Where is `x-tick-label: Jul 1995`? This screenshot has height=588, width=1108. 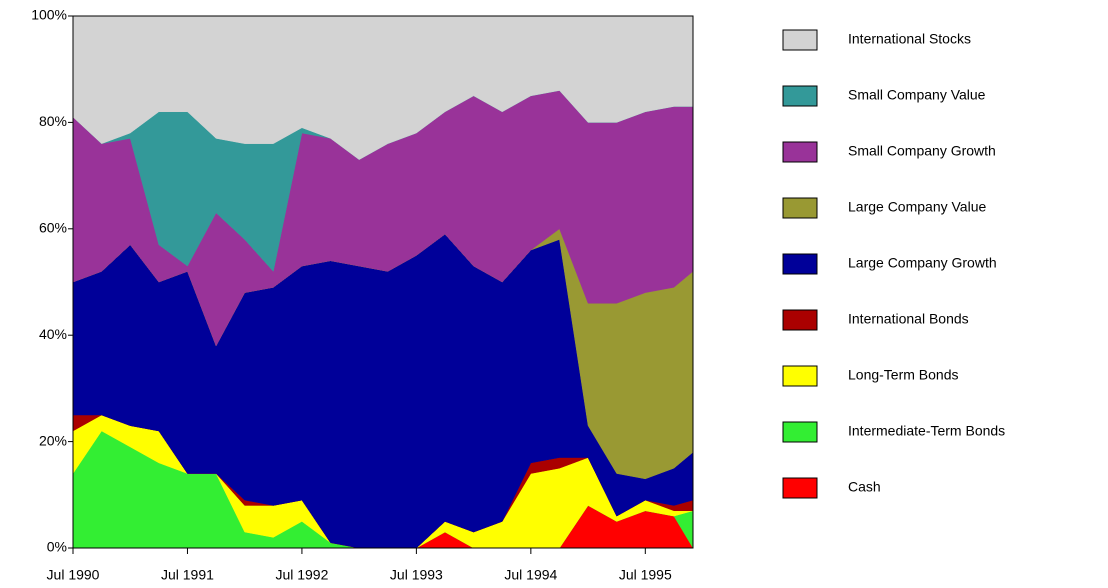
x-tick-label: Jul 1995 is located at coordinates (645, 575).